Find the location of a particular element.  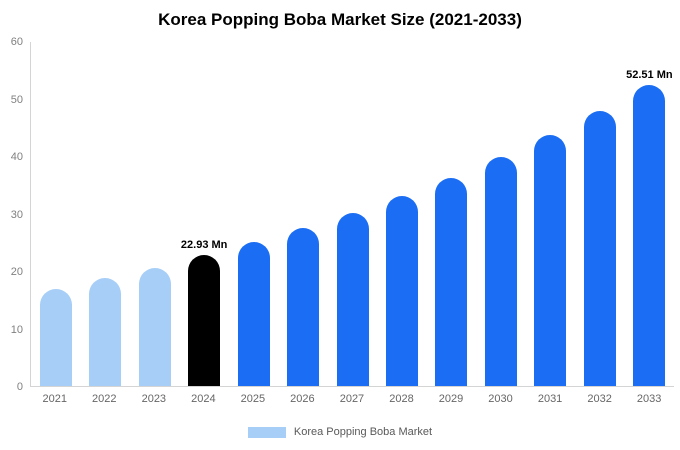

x-tick-label: 2023 is located at coordinates (154, 399).